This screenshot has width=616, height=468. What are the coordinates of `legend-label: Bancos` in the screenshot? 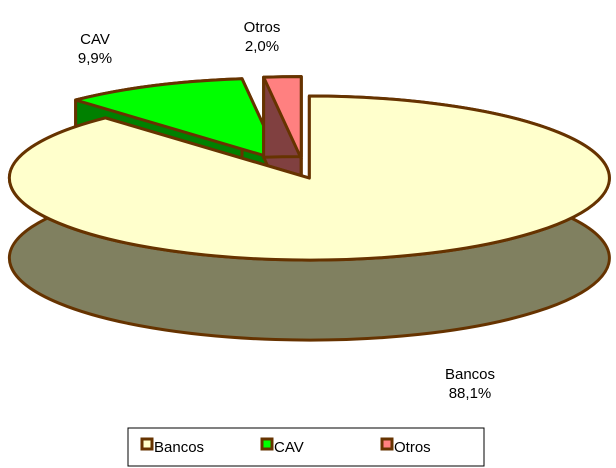 It's located at (179, 447).